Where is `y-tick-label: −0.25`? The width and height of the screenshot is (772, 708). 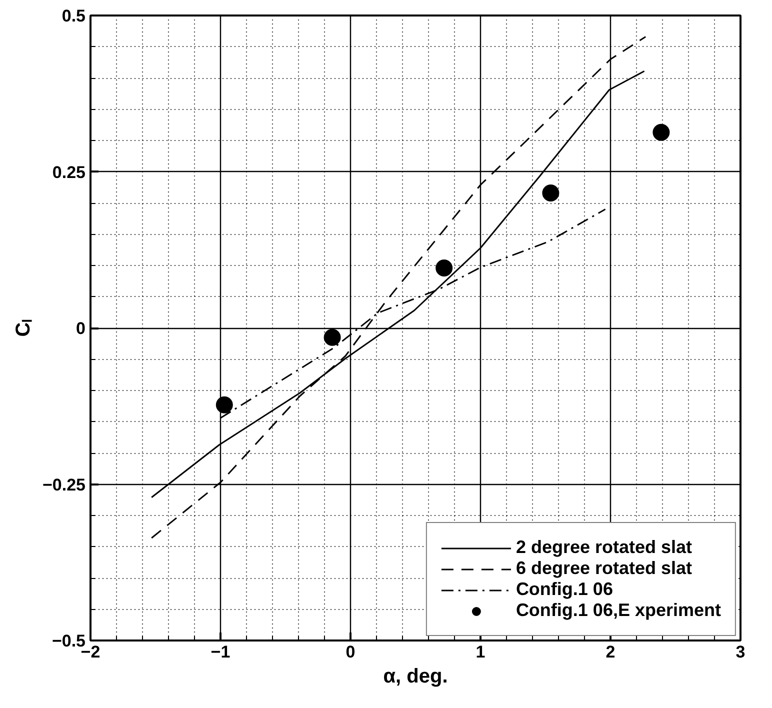 y-tick-label: −0.25 is located at coordinates (64, 484).